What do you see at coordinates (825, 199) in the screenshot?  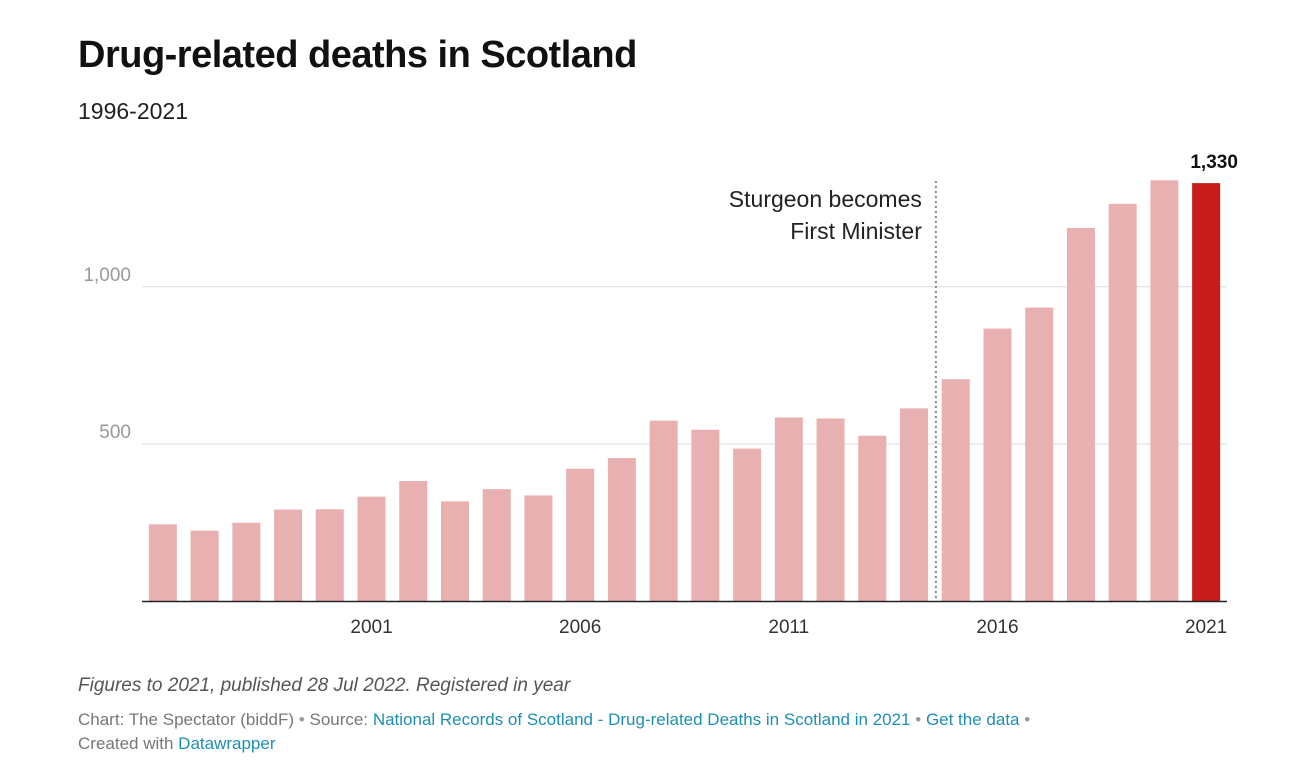 I see `annotation-text: Sturgeon becomes` at bounding box center [825, 199].